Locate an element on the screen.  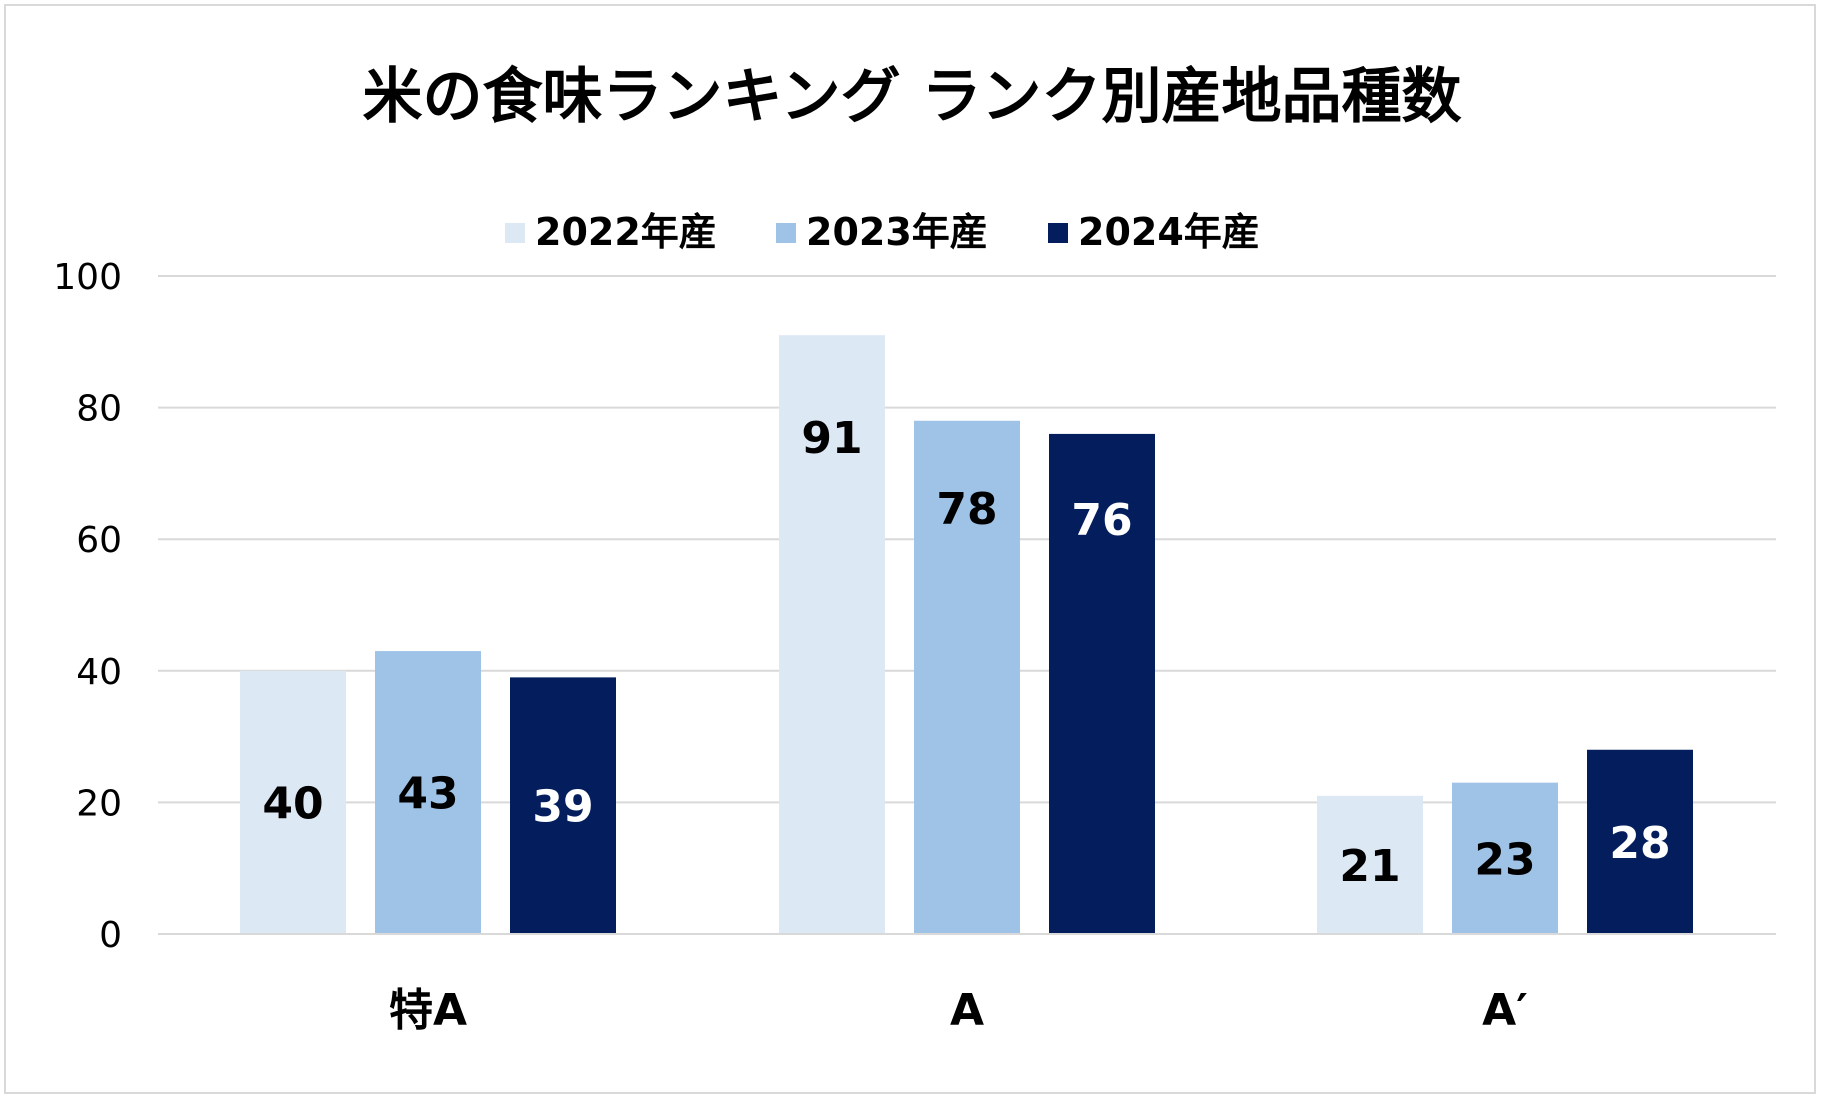
x-tick-label: 特A is located at coordinates (428, 1010).